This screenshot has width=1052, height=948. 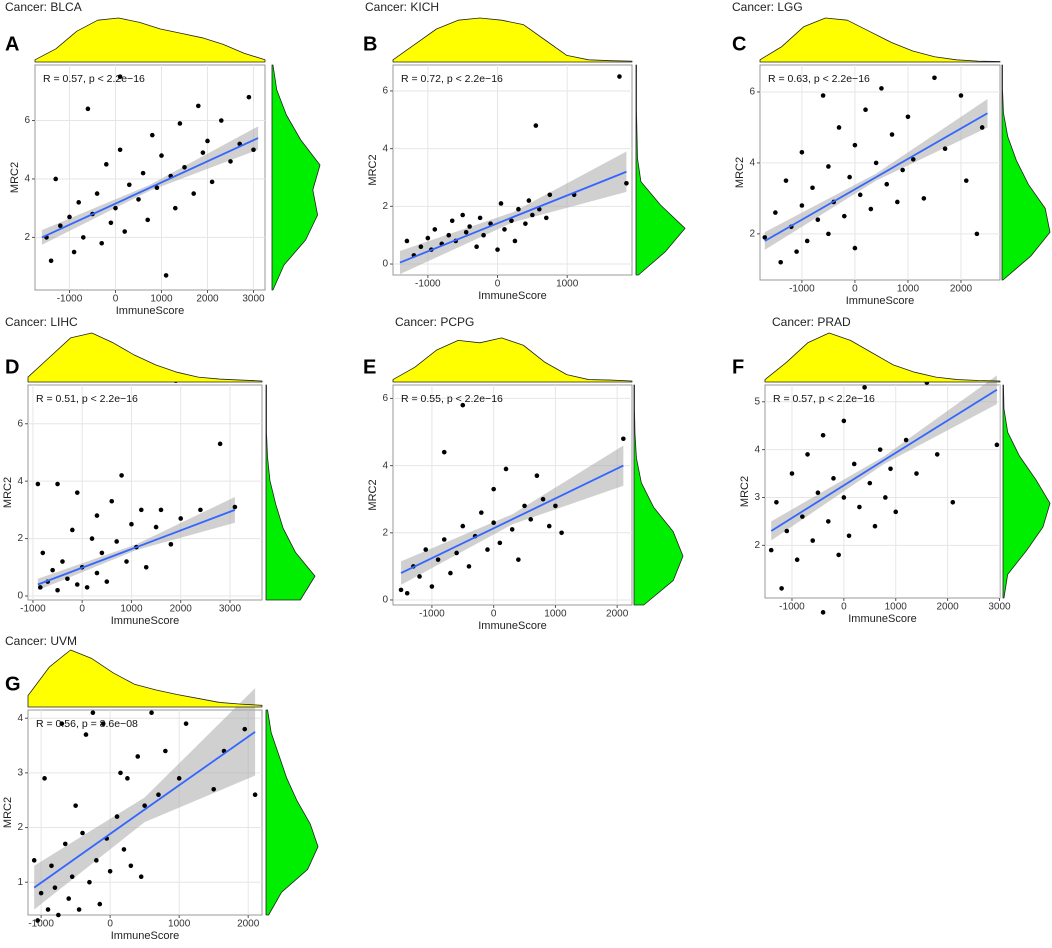 I want to click on panel-letter: F, so click(x=738, y=367).